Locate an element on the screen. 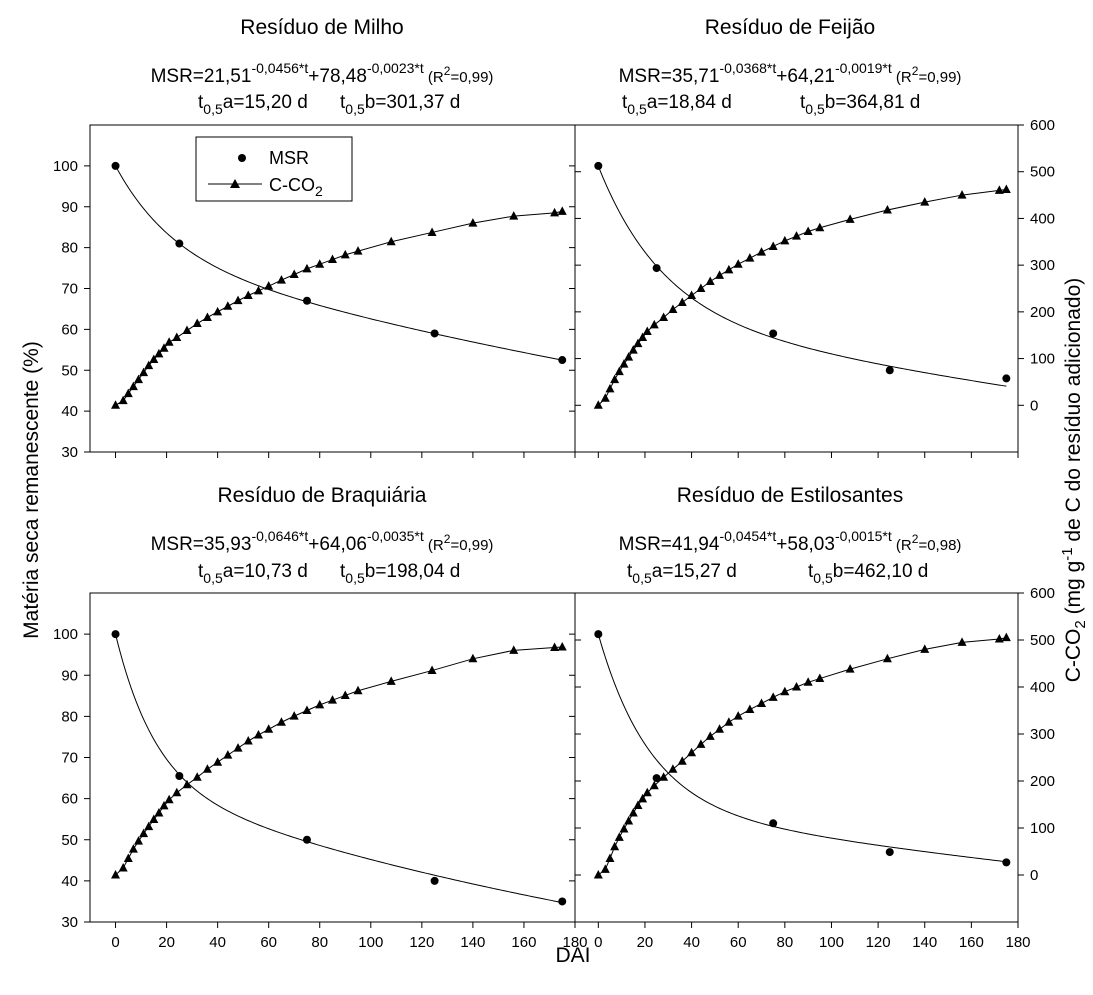  panel-3-ta-sub: 0,5 is located at coordinates (213, 578).